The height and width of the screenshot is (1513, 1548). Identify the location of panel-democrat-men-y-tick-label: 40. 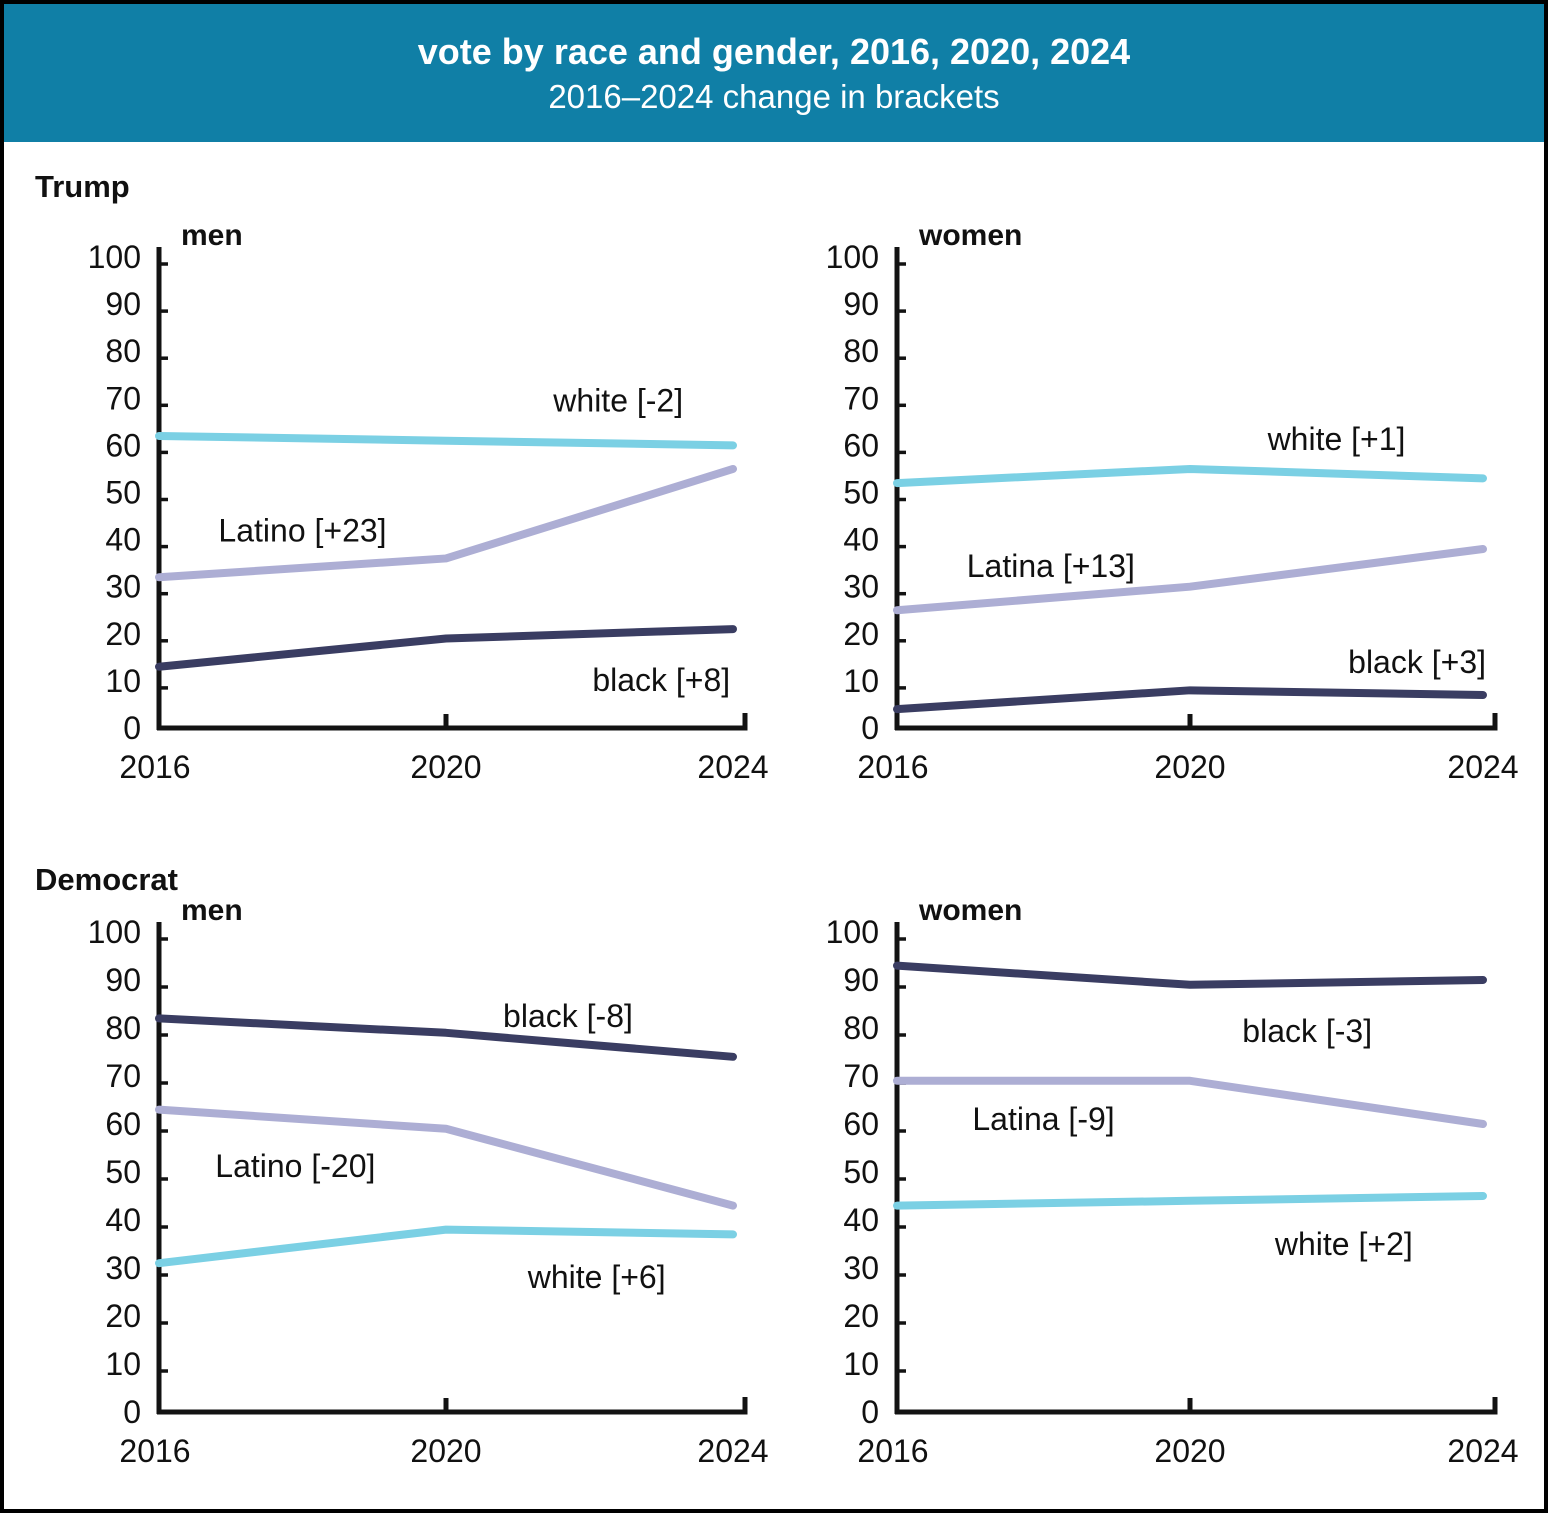
(123, 1220).